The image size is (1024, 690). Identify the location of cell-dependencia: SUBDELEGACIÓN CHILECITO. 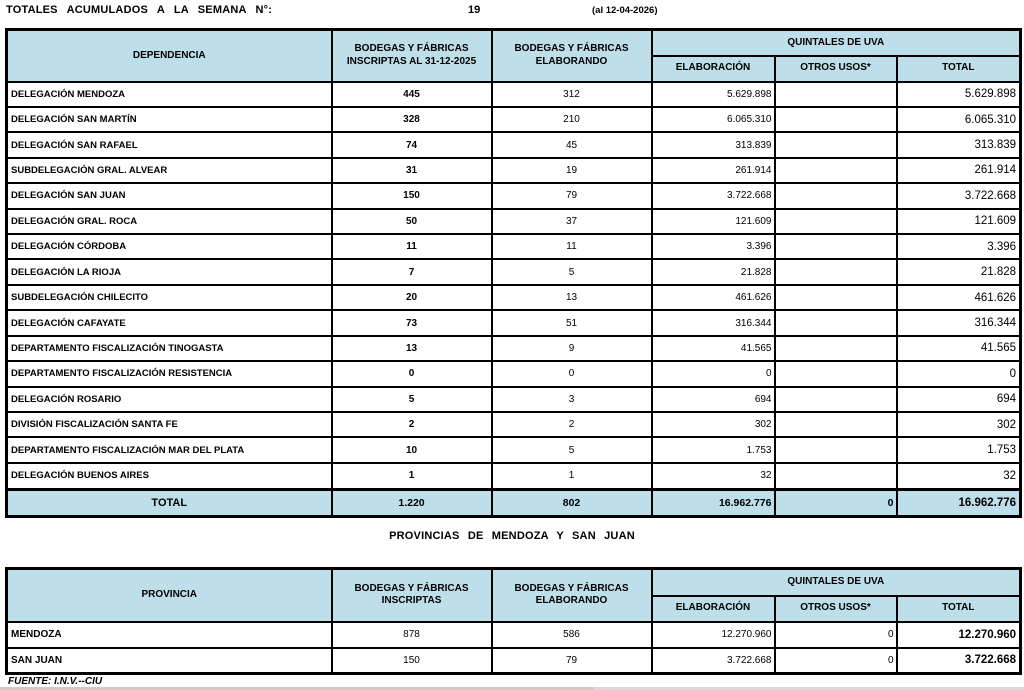
(169, 297).